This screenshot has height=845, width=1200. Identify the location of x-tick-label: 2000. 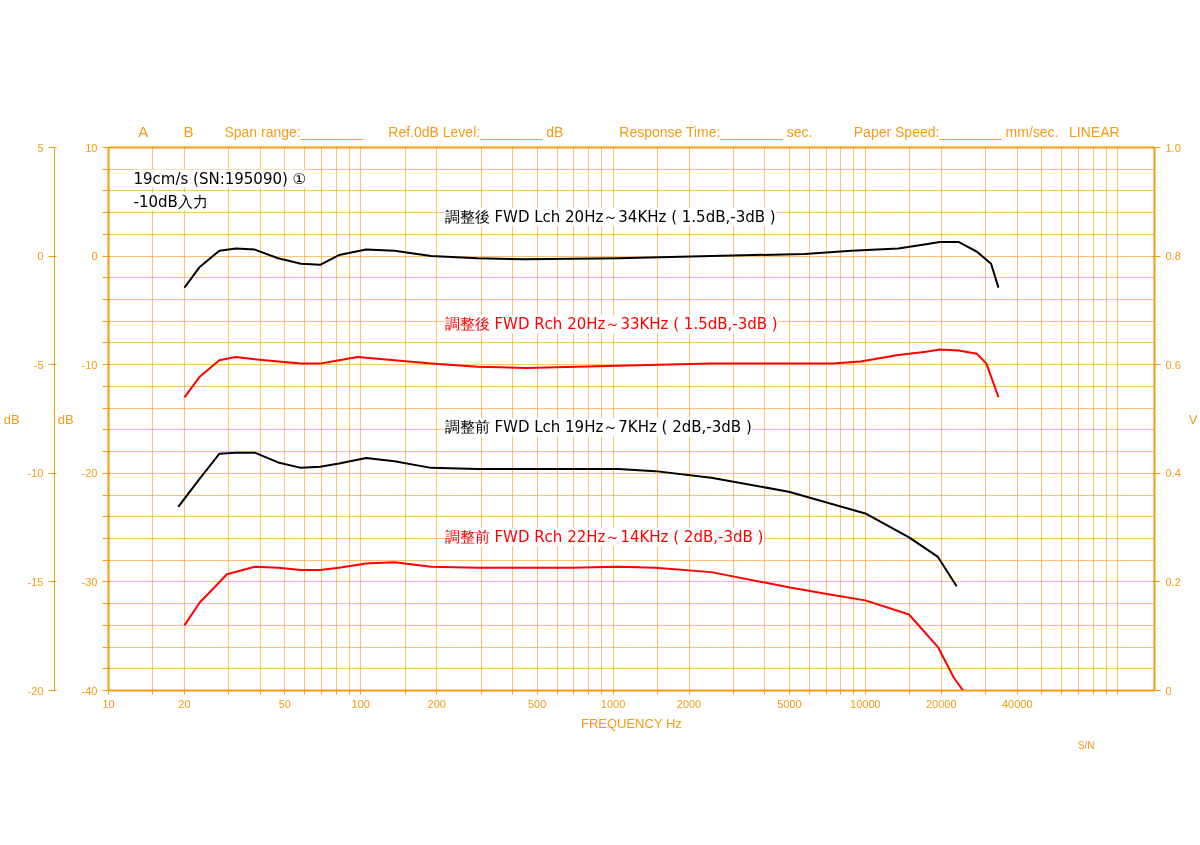
(689, 703).